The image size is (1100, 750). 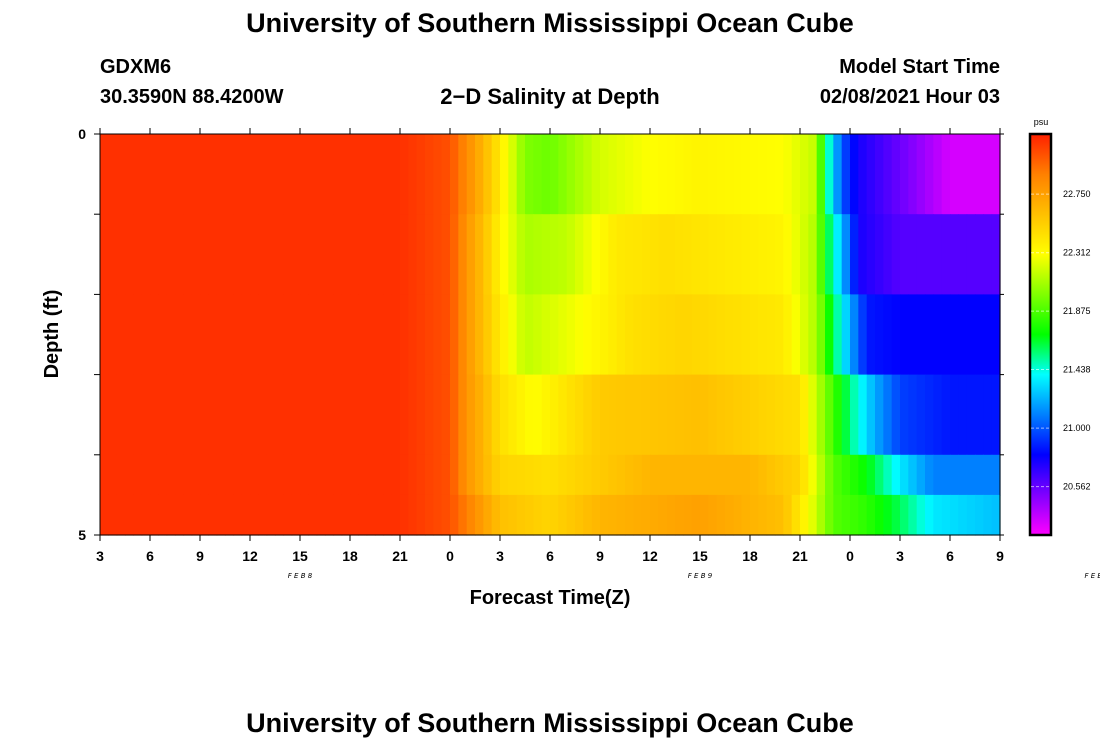 I want to click on x-tick-label: 0, so click(x=450, y=556).